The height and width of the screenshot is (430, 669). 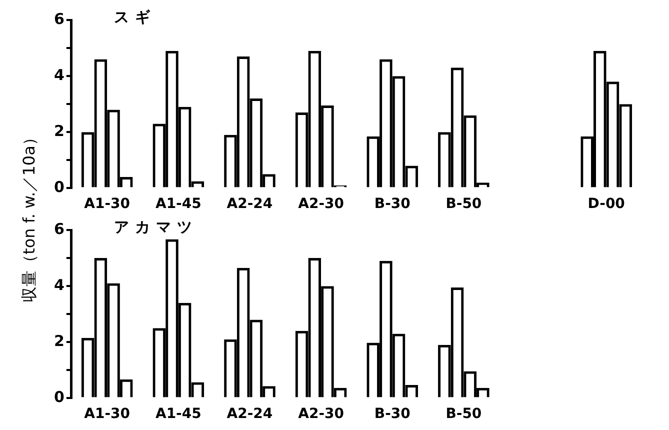 I want to click on y-axis-title: 収量（ton f. w.／10a）, so click(x=30, y=215).